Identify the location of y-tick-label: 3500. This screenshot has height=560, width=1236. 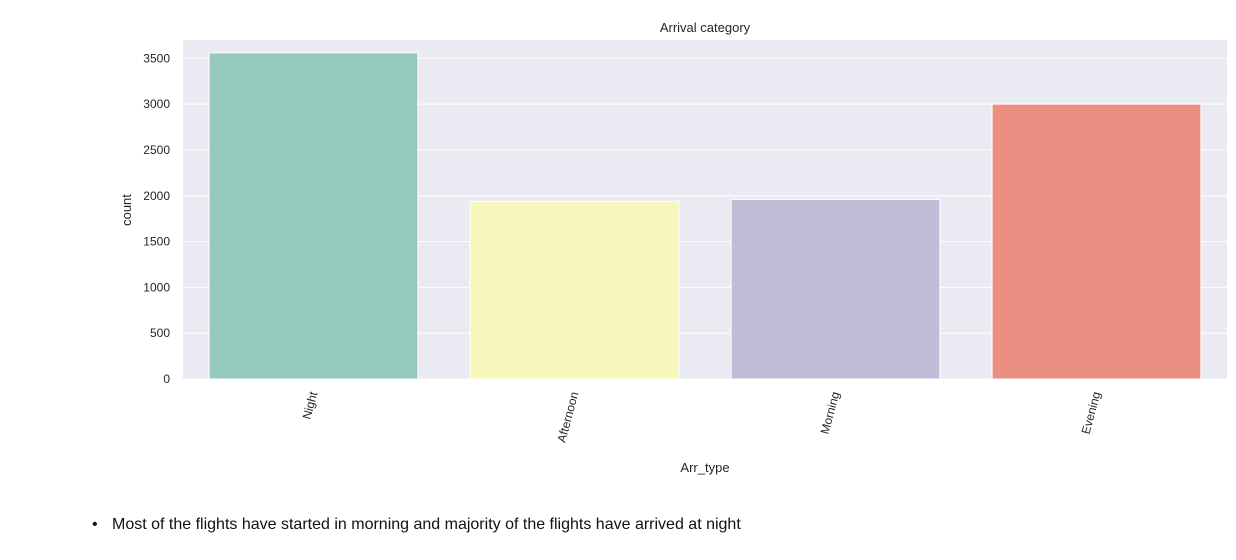
(156, 58).